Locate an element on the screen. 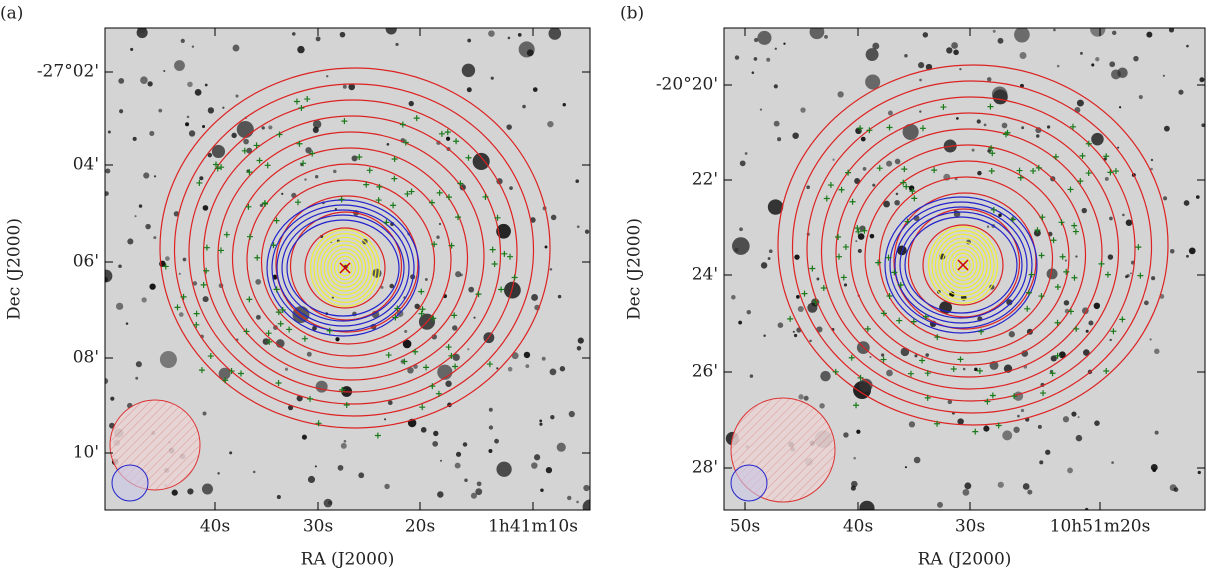  red-contour is located at coordinates (346, 266).